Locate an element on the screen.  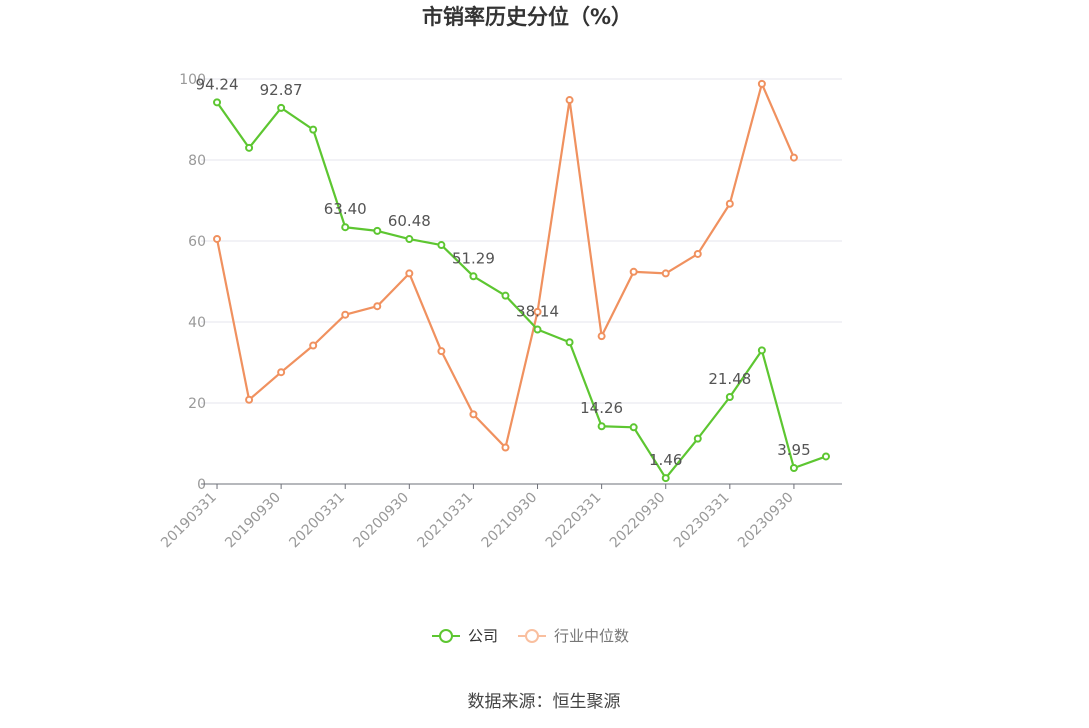
data-label: 63.40 is located at coordinates (345, 209).